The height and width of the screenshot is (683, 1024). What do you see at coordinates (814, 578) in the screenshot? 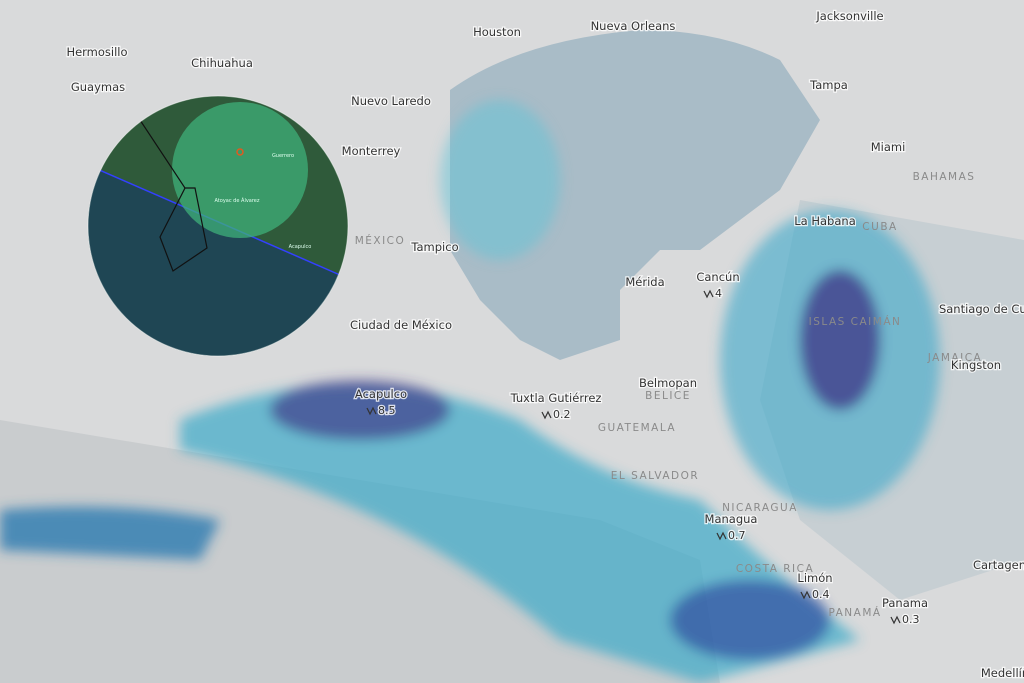
I see `station-name: Limón` at bounding box center [814, 578].